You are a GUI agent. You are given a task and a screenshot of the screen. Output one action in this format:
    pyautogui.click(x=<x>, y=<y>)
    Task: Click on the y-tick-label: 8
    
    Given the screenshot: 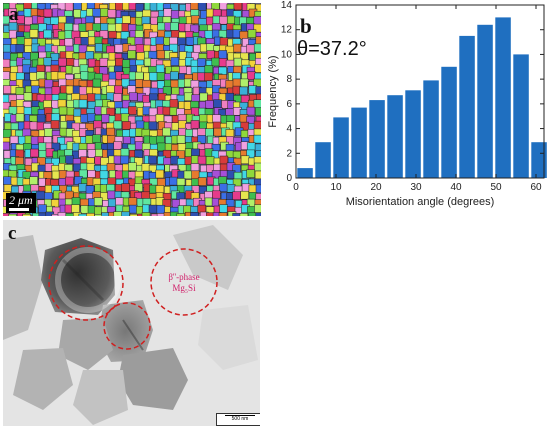 What is the action you would take?
    pyautogui.click(x=289, y=79)
    